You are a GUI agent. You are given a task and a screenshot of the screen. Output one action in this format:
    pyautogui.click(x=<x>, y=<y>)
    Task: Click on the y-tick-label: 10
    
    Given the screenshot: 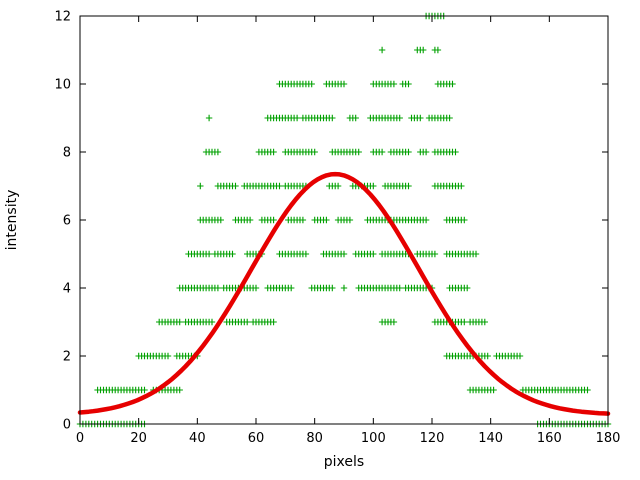 What is the action you would take?
    pyautogui.click(x=62, y=85)
    